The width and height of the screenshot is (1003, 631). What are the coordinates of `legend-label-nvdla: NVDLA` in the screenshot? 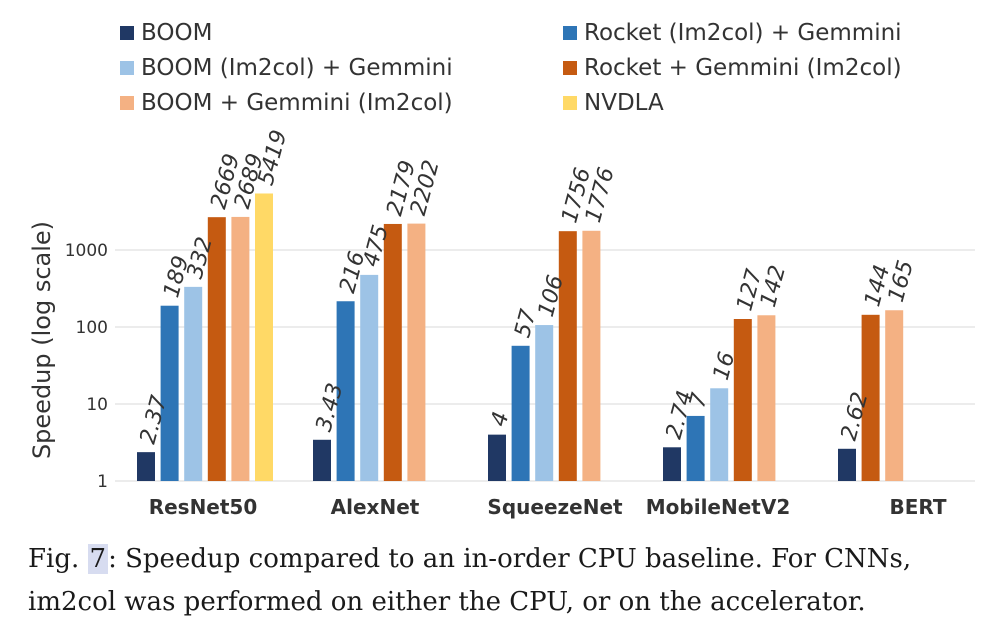 It's located at (624, 103).